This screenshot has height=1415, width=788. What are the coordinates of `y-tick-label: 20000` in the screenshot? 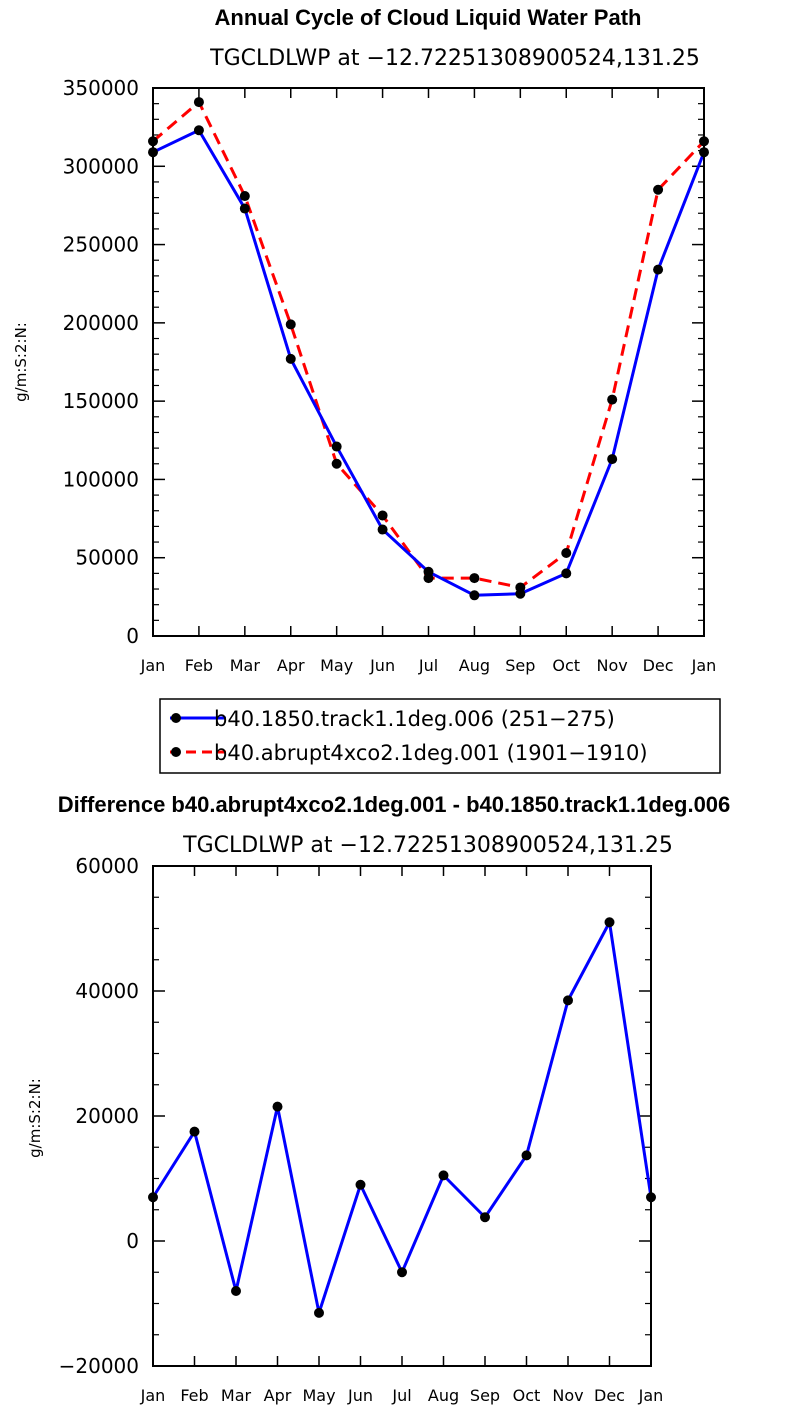 It's located at (107, 1116).